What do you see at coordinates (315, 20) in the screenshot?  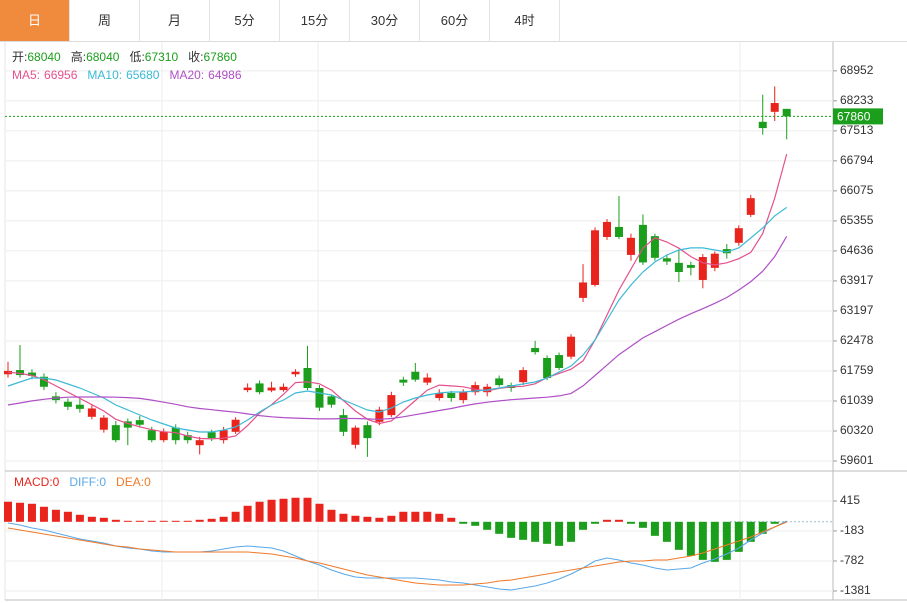 I see `period-tab: 15分` at bounding box center [315, 20].